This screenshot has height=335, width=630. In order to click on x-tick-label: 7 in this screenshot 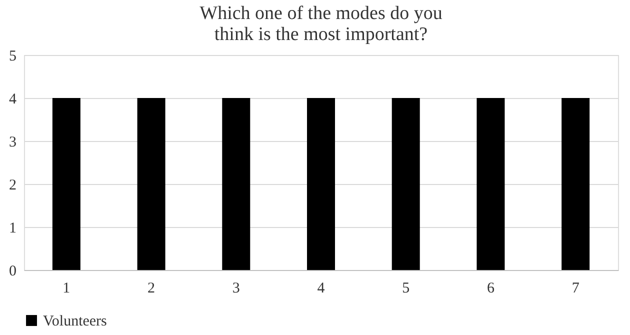, I will do `click(576, 288)`.